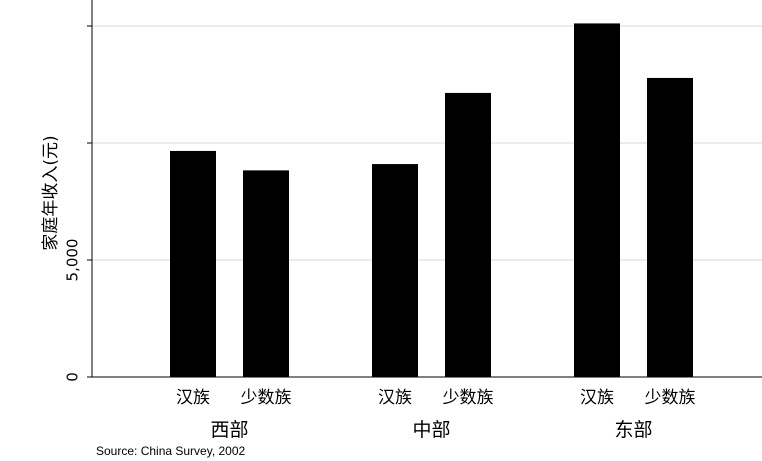  What do you see at coordinates (72, 260) in the screenshot?
I see `y-tick-label: 5,000` at bounding box center [72, 260].